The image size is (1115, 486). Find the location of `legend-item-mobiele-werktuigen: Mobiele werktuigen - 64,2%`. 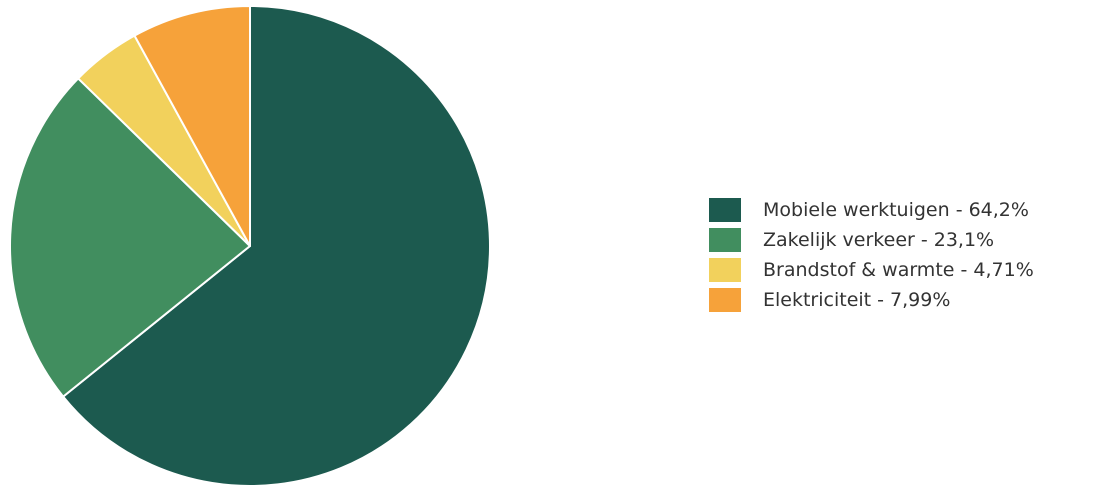

legend-item-mobiele-werktuigen: Mobiele werktuigen - 64,2% is located at coordinates (871, 210).